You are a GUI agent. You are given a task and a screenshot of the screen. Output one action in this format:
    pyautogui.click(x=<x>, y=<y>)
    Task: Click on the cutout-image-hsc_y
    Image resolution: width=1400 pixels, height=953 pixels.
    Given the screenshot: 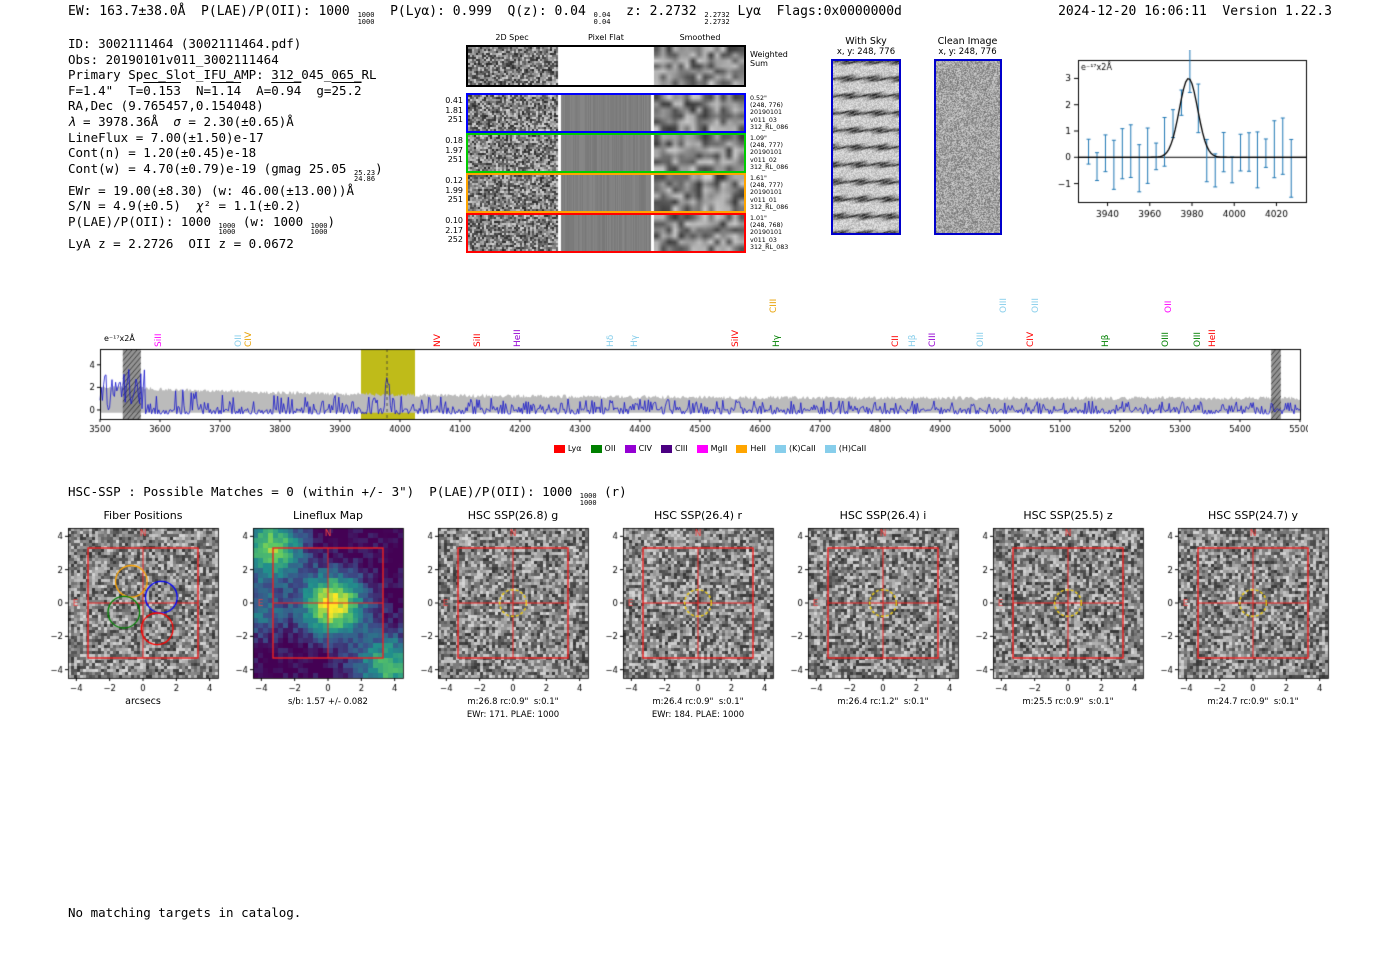 What is the action you would take?
    pyautogui.click(x=1238, y=610)
    